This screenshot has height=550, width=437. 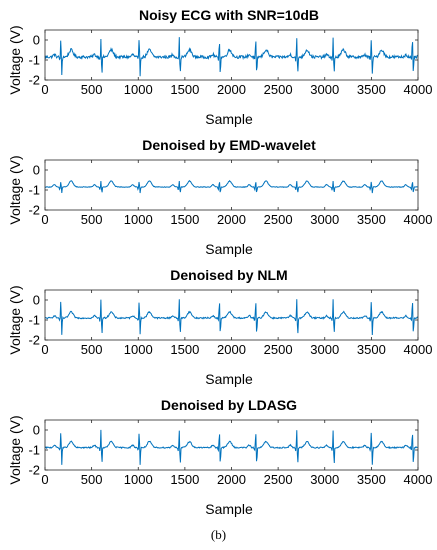 I want to click on figure-caption: (b), so click(x=218, y=534).